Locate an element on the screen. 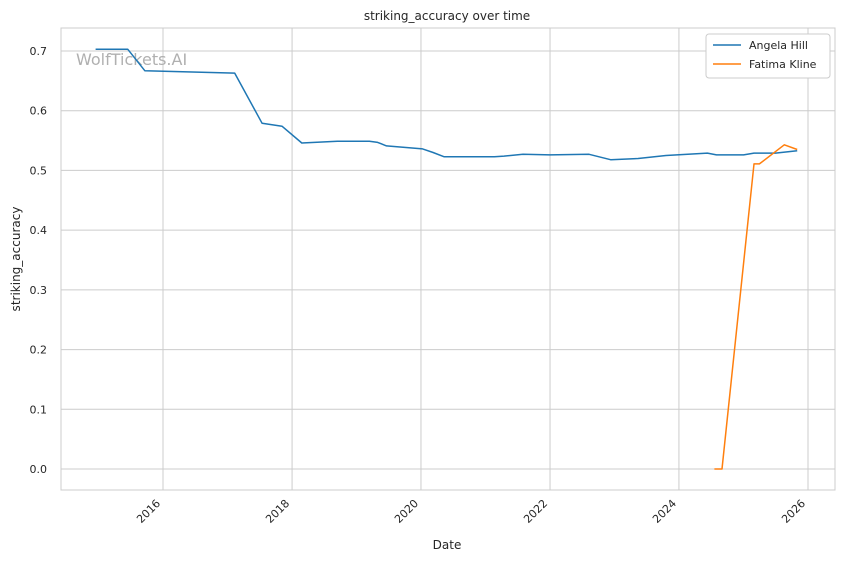 The image size is (844, 561). x-axis-label: Date is located at coordinates (447, 545).